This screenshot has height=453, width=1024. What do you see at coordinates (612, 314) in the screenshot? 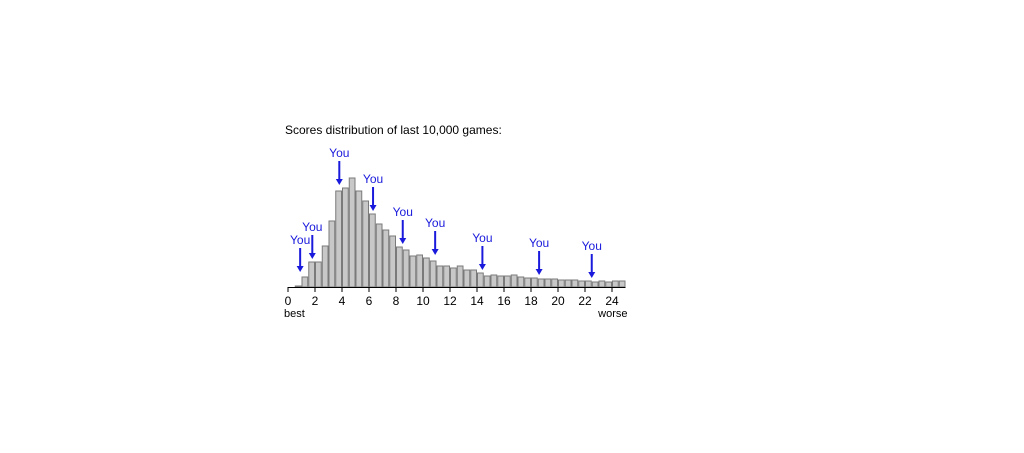
I see `x-axis-end-label: worse` at bounding box center [612, 314].